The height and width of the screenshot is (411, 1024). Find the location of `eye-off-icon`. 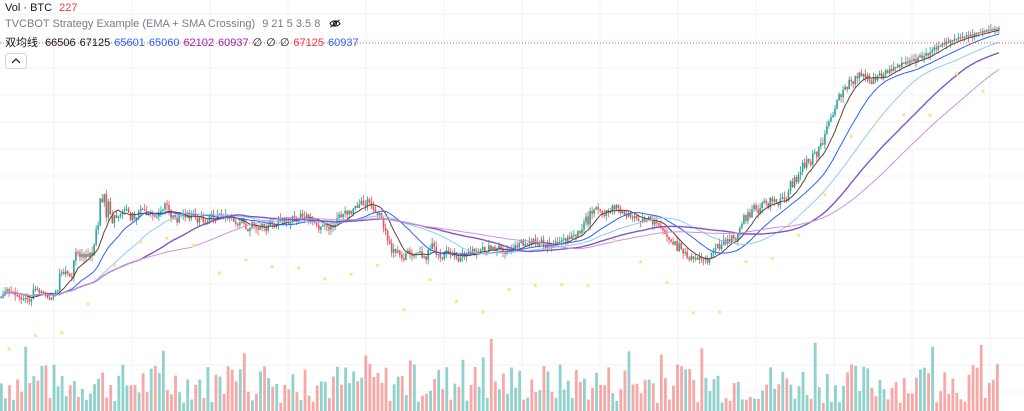

eye-off-icon is located at coordinates (335, 23).